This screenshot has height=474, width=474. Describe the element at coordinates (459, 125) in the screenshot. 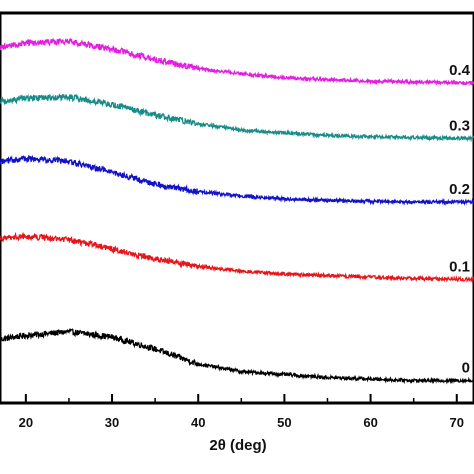

I see `series-label-0-3: 0.3` at that location.